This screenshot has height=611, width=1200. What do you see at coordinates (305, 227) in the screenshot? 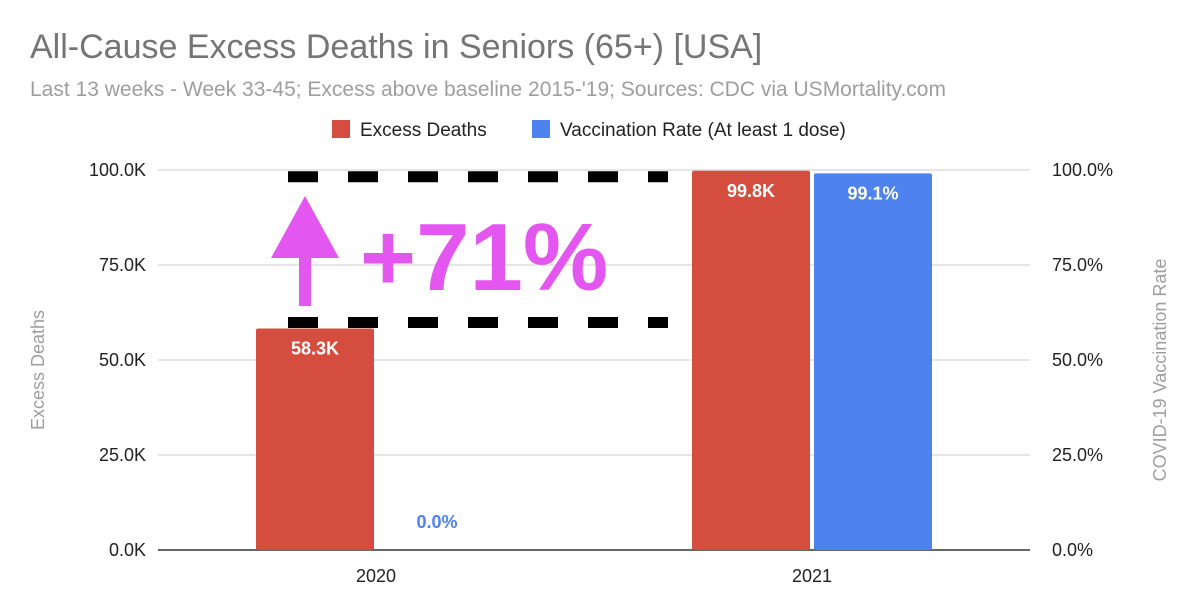
I see `up-arrow-icon` at bounding box center [305, 227].